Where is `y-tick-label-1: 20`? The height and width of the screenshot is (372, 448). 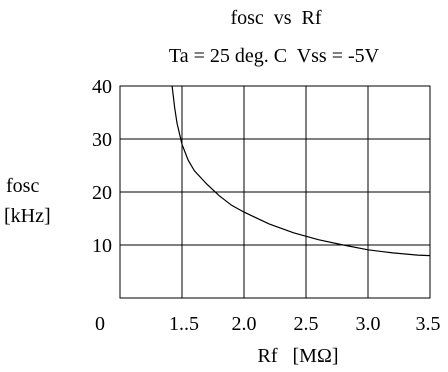
y-tick-label-1: 20 is located at coordinates (102, 193).